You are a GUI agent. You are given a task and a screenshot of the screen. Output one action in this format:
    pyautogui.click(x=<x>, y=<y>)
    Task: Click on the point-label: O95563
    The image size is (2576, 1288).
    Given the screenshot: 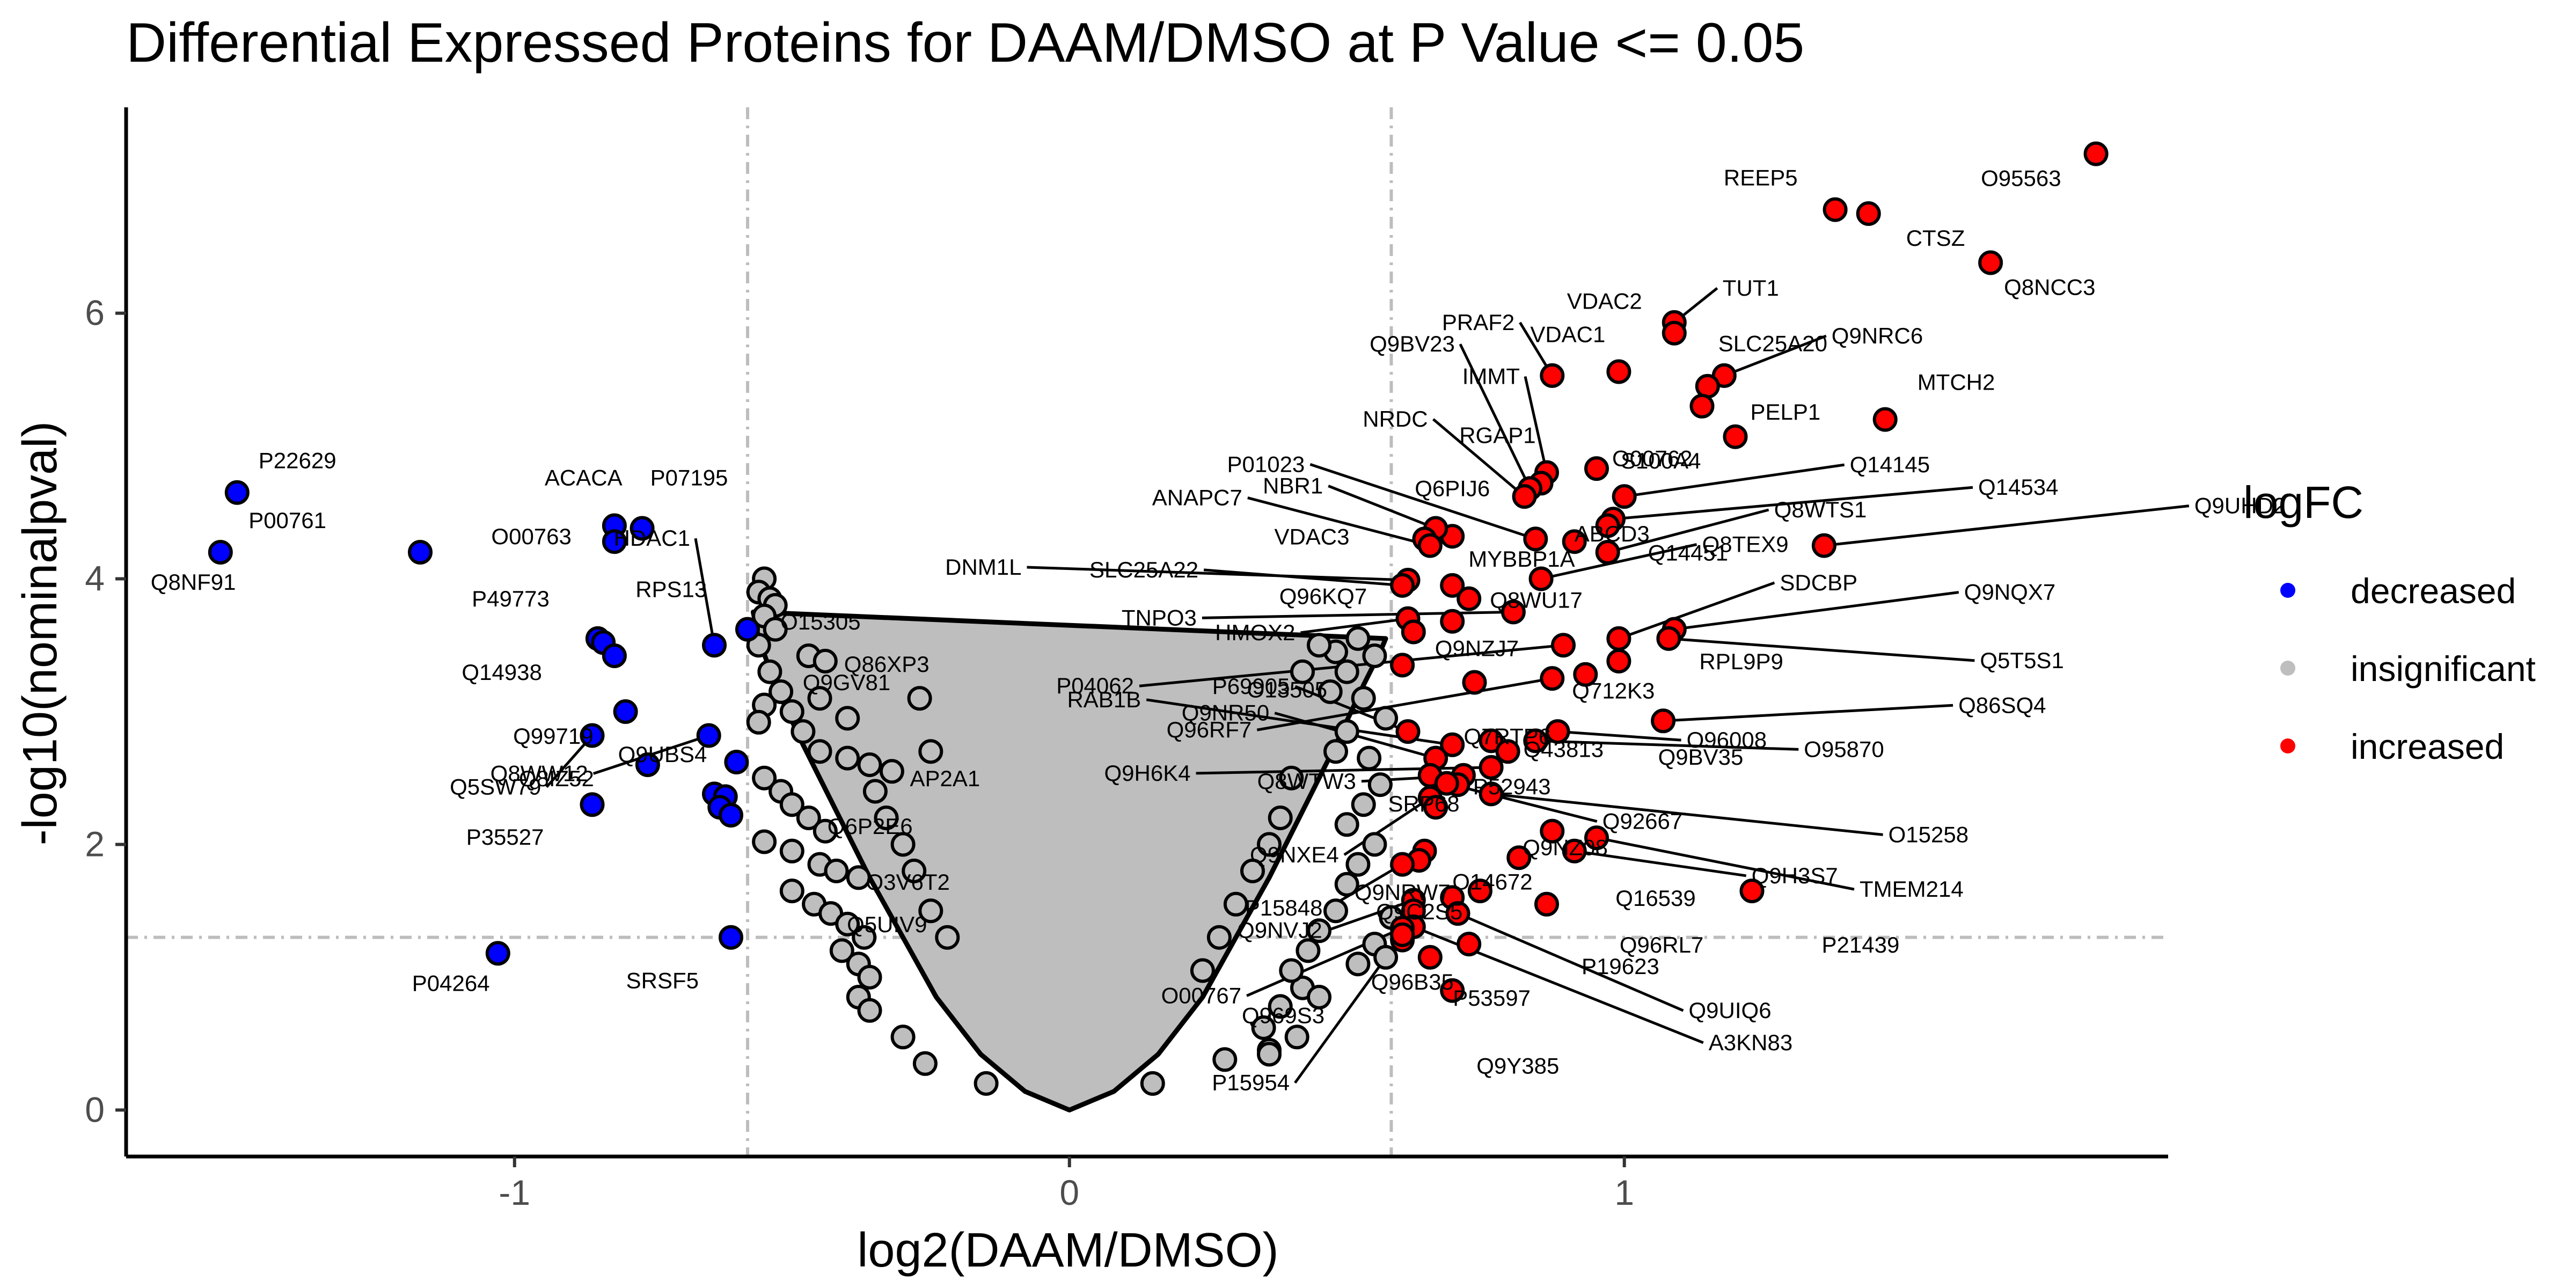 What is the action you would take?
    pyautogui.click(x=2021, y=178)
    